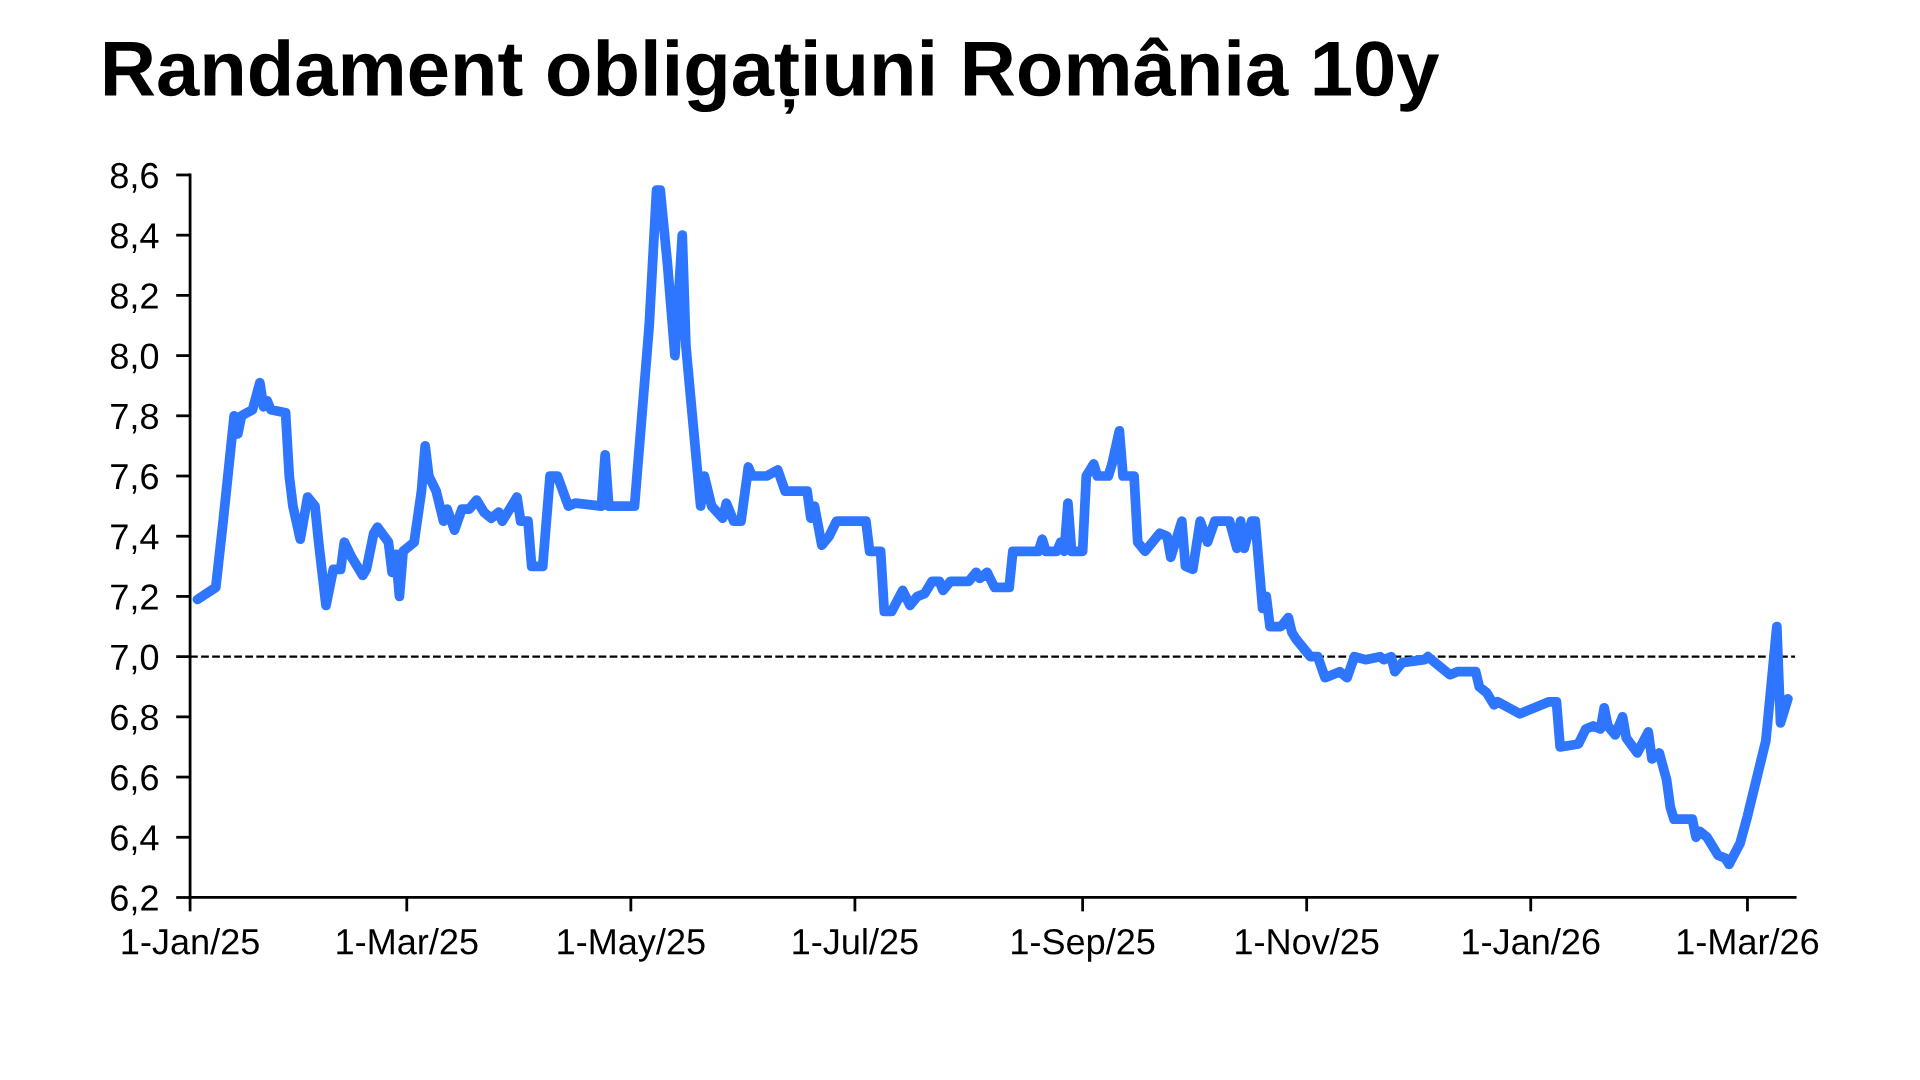  Describe the element at coordinates (134, 599) in the screenshot. I see `y-tick-label: 7,2` at that location.